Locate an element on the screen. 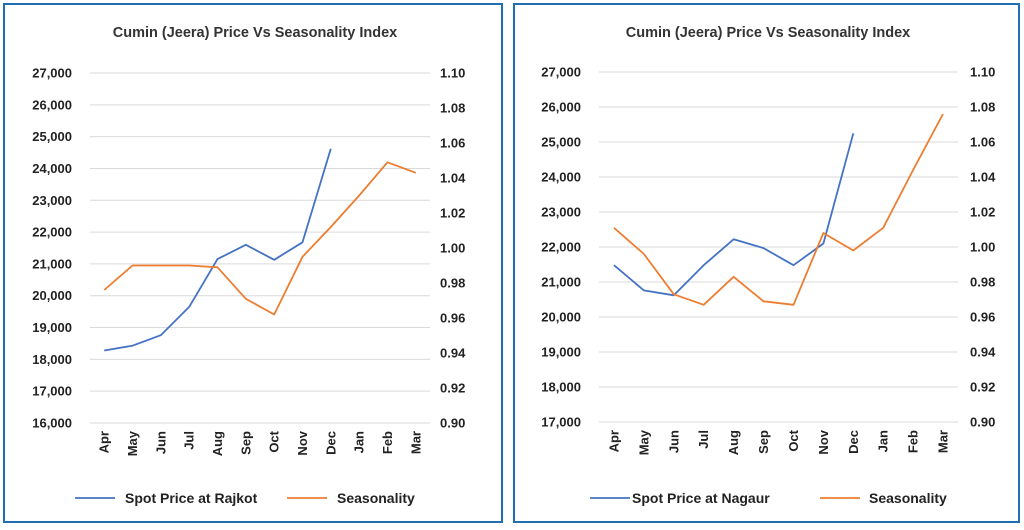 The width and height of the screenshot is (1024, 530). y-left-tick-label: 16,000 is located at coordinates (52, 423).